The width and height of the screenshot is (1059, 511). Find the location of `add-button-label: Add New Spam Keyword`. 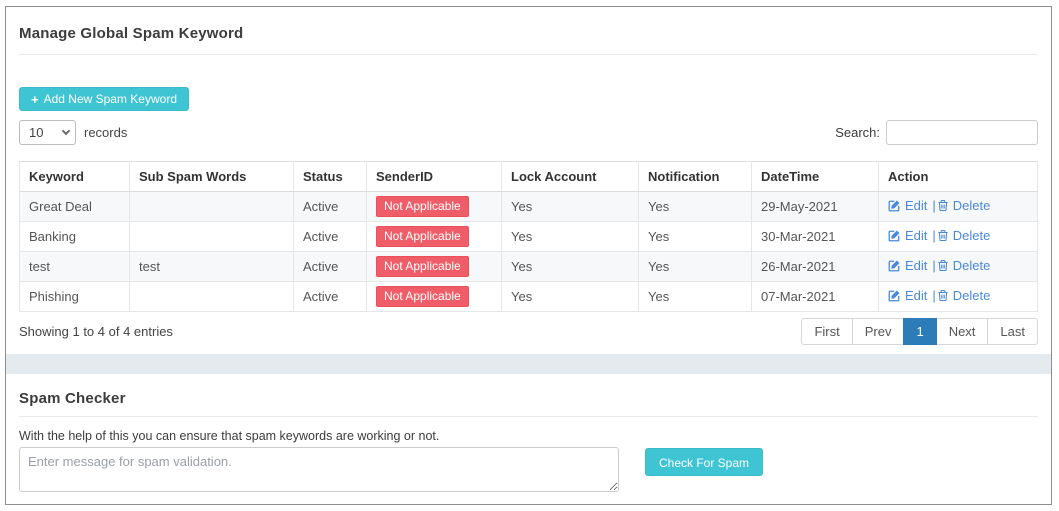

add-button-label: Add New Spam Keyword is located at coordinates (110, 99).